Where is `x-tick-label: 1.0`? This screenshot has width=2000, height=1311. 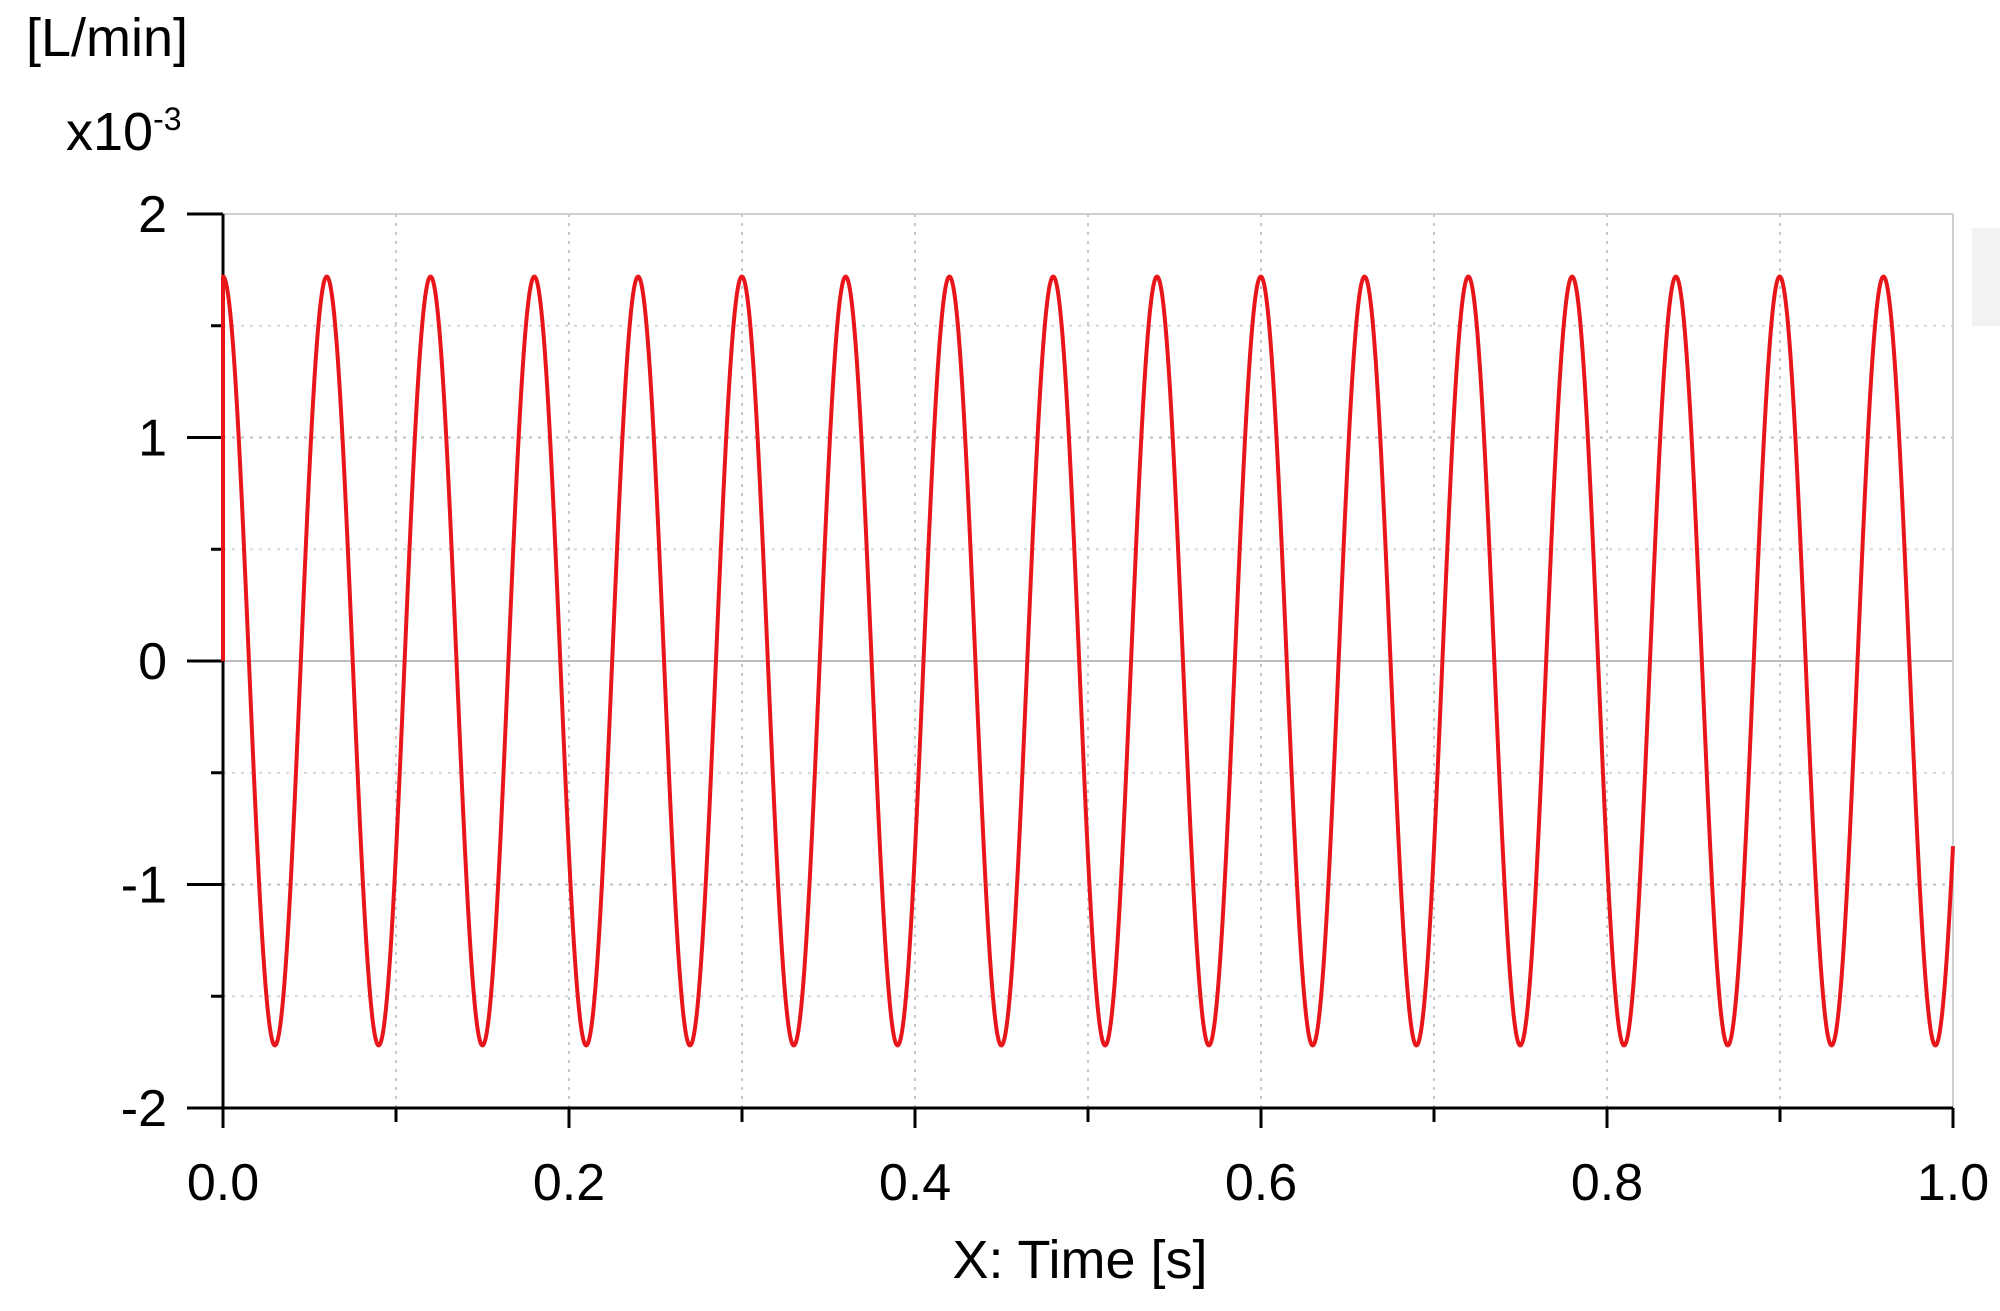
x-tick-label: 1.0 is located at coordinates (1953, 1183).